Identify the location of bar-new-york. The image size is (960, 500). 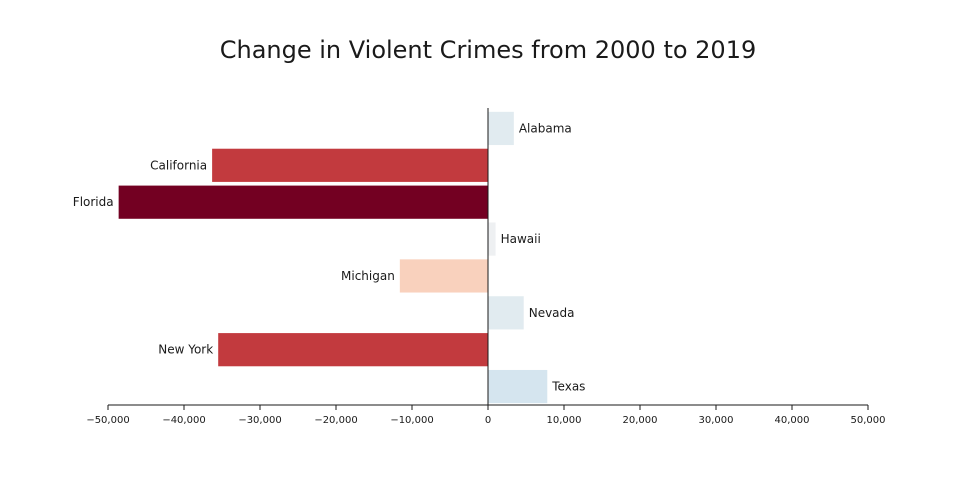
(353, 350).